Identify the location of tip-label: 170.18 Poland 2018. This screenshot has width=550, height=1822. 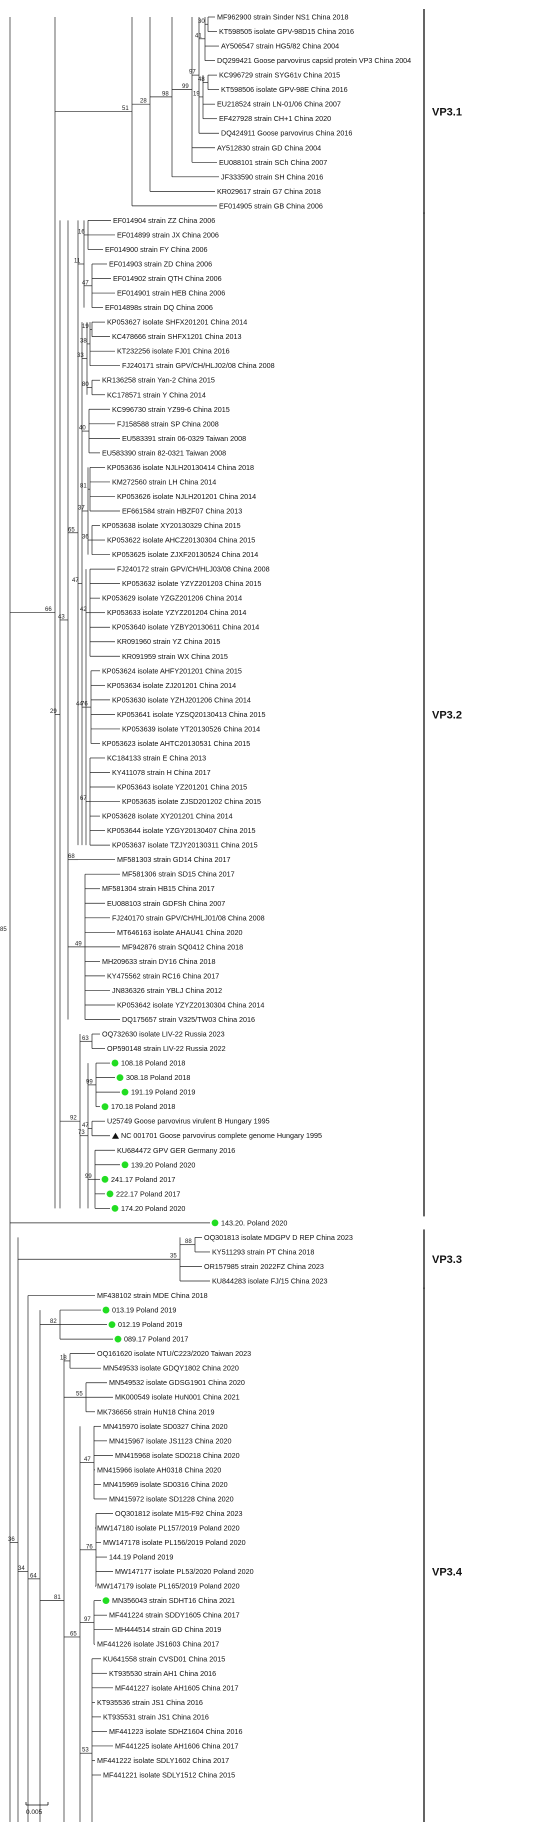
(143, 1106).